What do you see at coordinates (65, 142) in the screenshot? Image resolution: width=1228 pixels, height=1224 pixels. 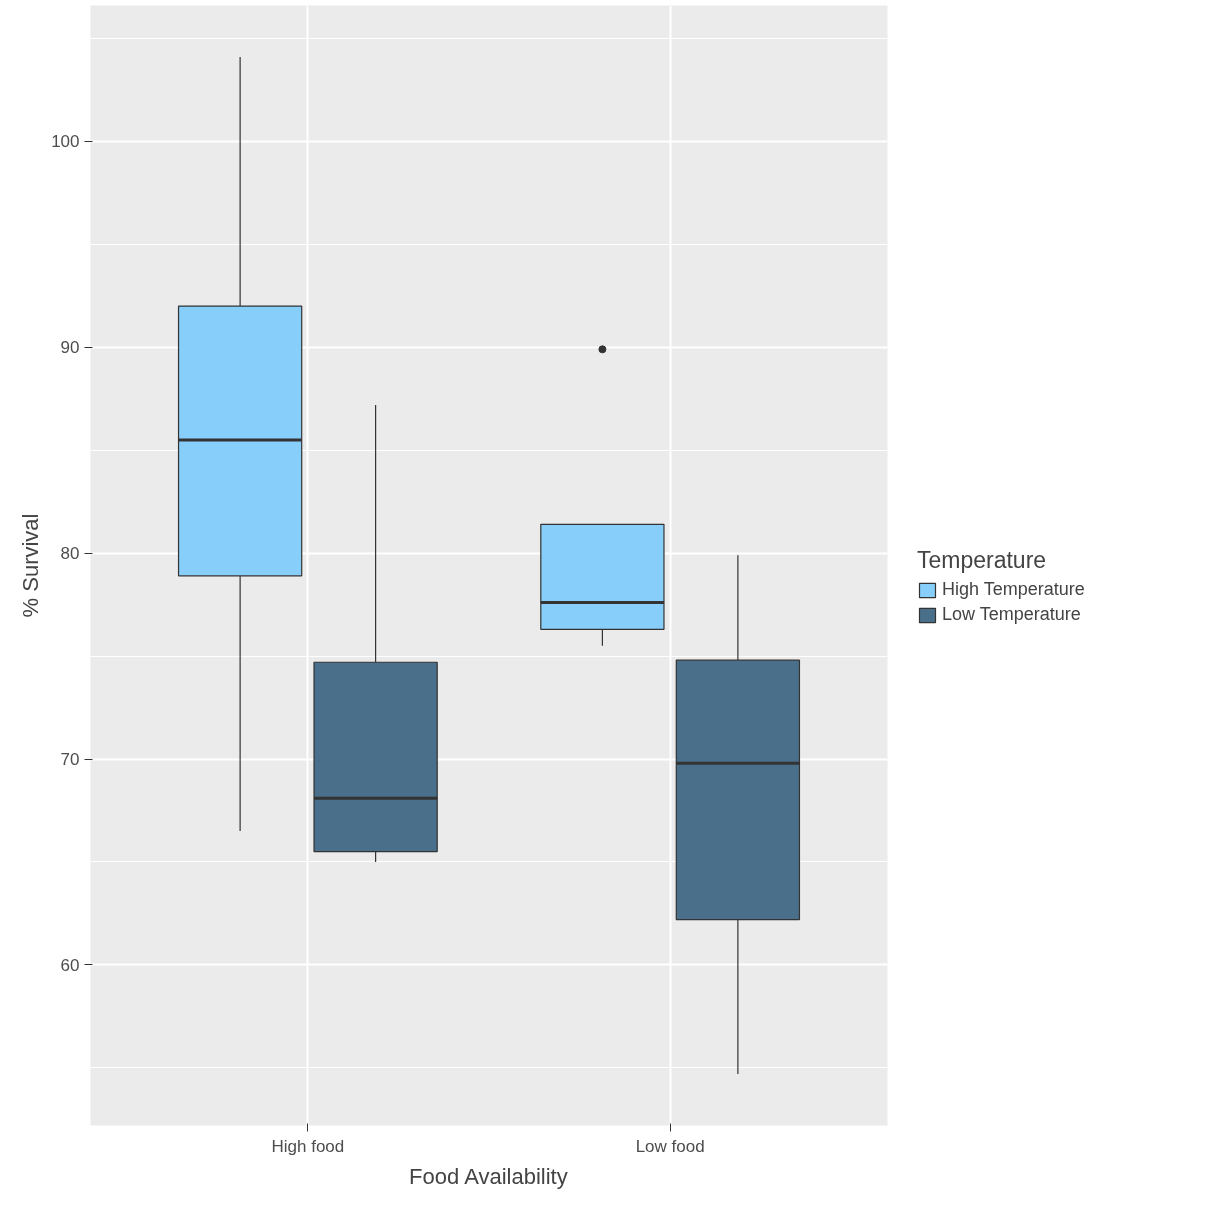 I see `y-tick-label: 100` at bounding box center [65, 142].